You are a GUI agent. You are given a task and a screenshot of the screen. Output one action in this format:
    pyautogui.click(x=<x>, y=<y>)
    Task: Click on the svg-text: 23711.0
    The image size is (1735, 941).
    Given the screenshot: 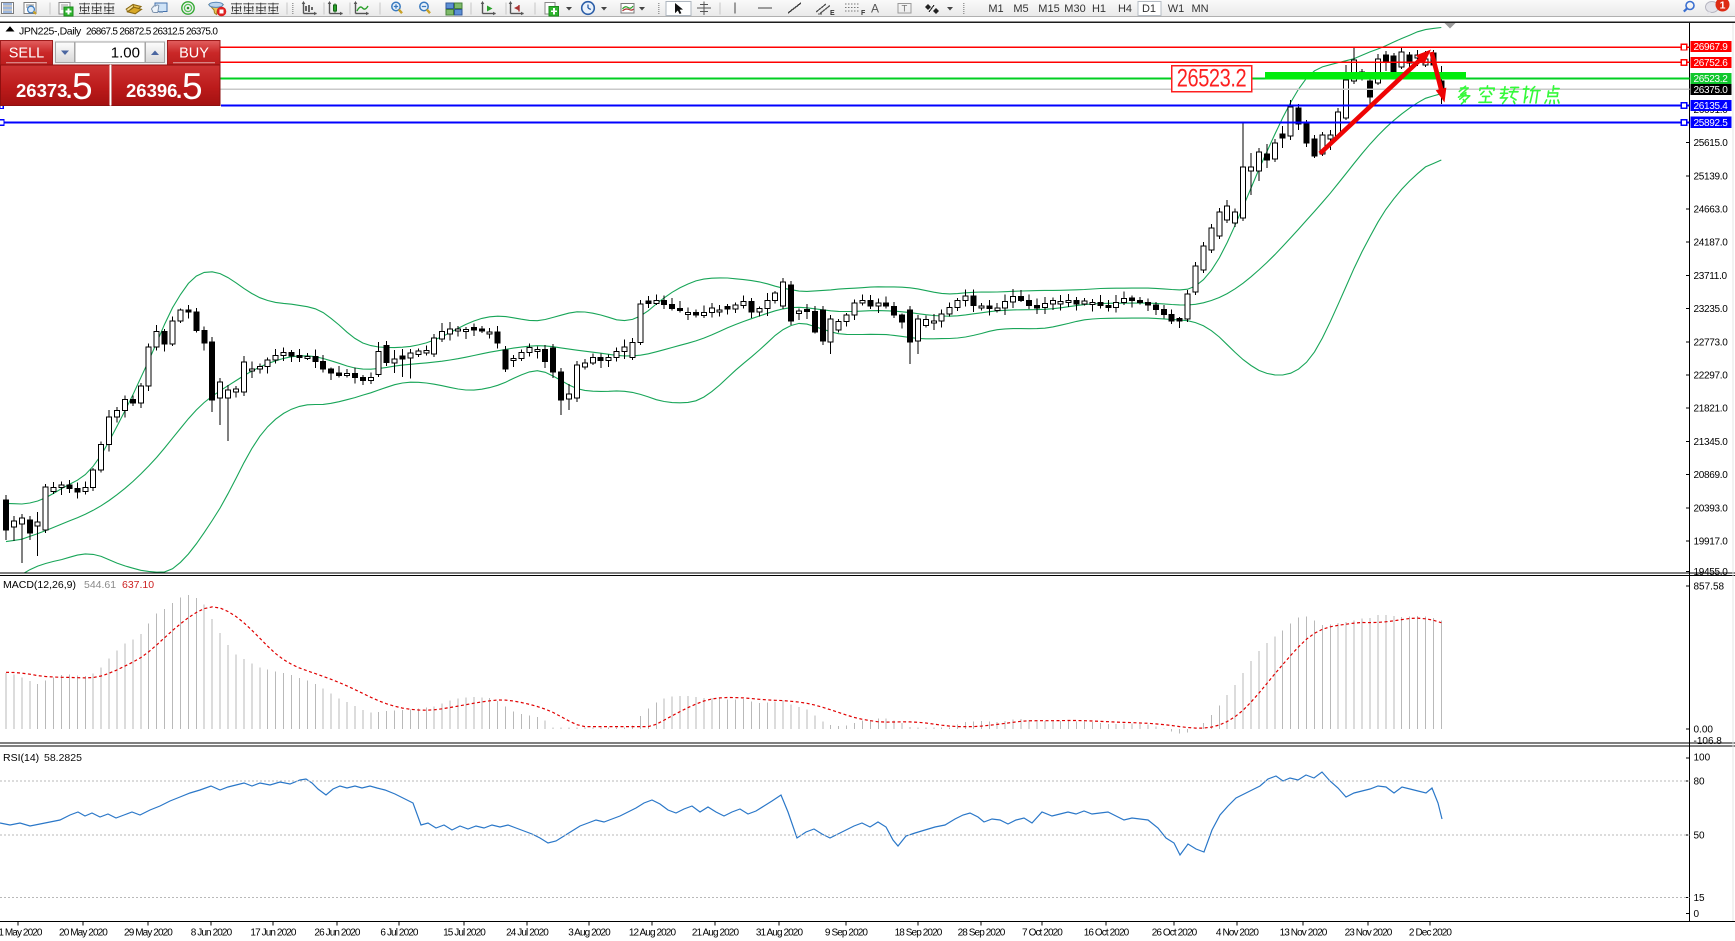 What is the action you would take?
    pyautogui.click(x=1711, y=276)
    